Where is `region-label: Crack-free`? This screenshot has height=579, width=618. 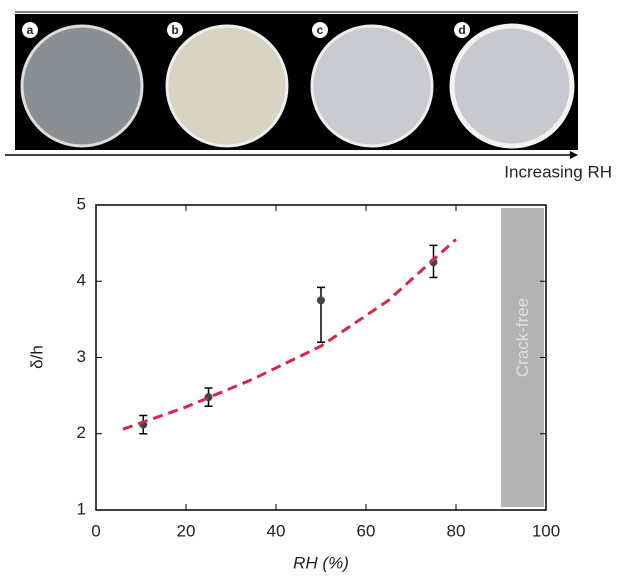 region-label: Crack-free is located at coordinates (522, 337).